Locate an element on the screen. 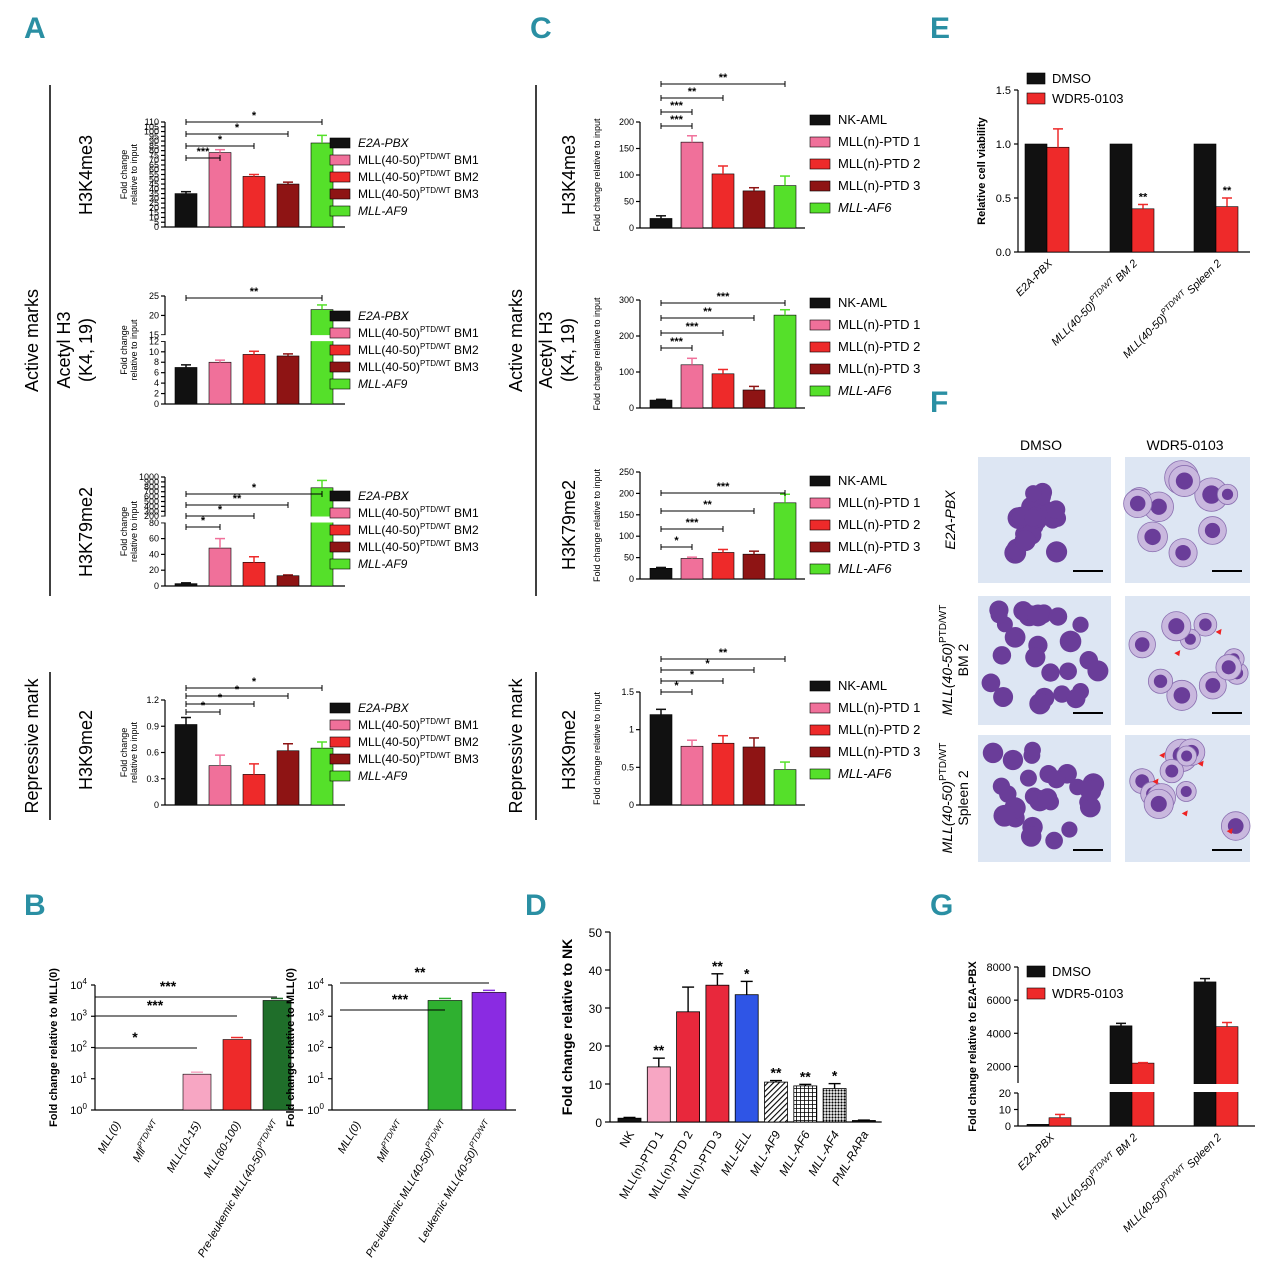  mark-label-h3k9me2-c: H3K9me2 is located at coordinates (569, 750).